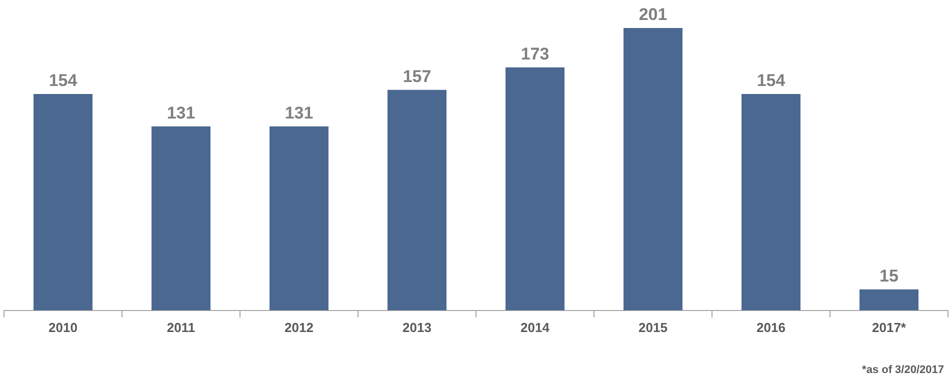  I want to click on x-tick-label: 2016, so click(771, 327).